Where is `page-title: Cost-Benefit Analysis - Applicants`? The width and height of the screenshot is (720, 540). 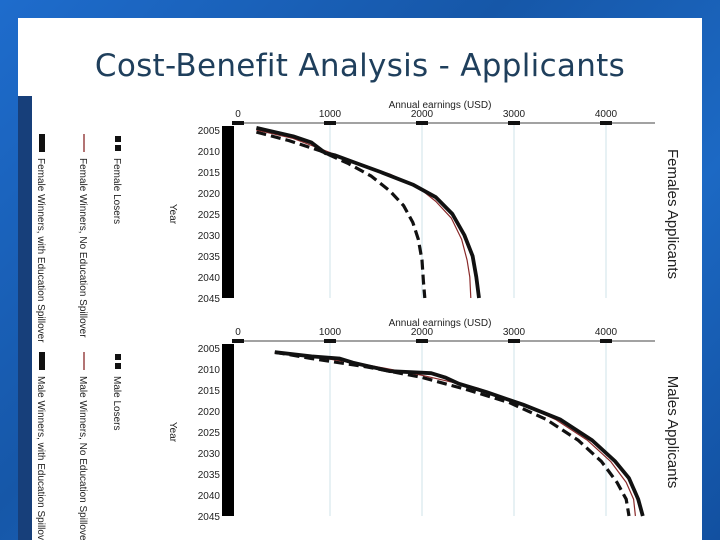
page-title: Cost-Benefit Analysis - Applicants is located at coordinates (360, 66).